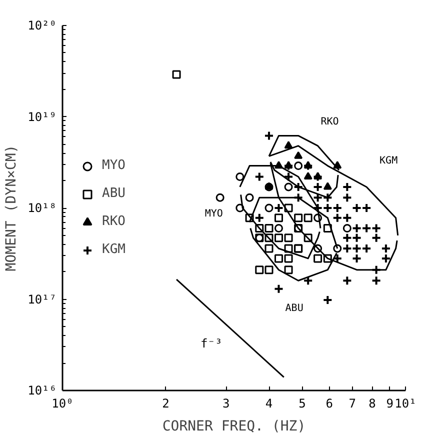  What do you see at coordinates (42, 117) in the screenshot?
I see `y-tick-label: 10¹⁹` at bounding box center [42, 117].